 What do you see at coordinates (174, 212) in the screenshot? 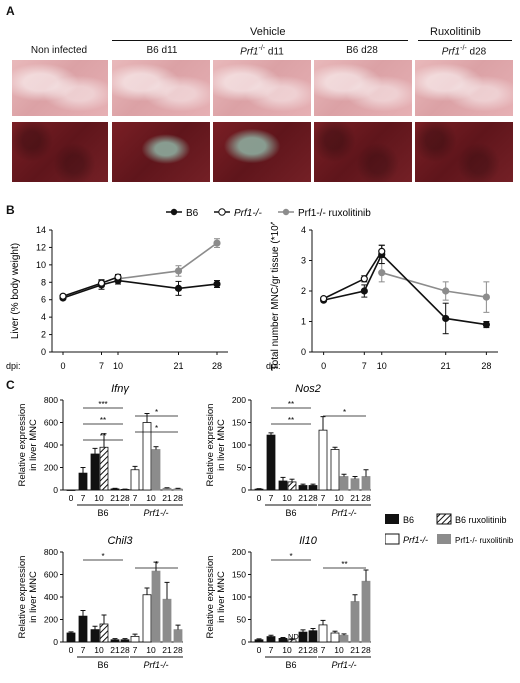
I see `legend-marker-b6` at bounding box center [174, 212].